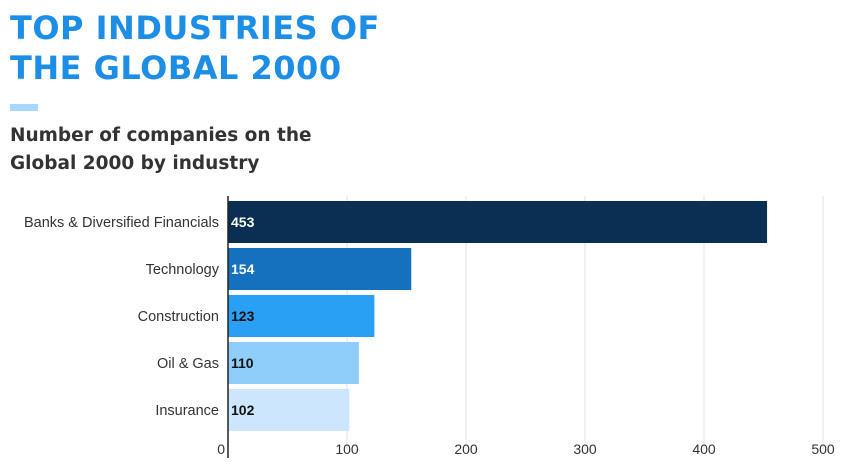  Describe the element at coordinates (585, 449) in the screenshot. I see `x-tick-label: 300` at that location.